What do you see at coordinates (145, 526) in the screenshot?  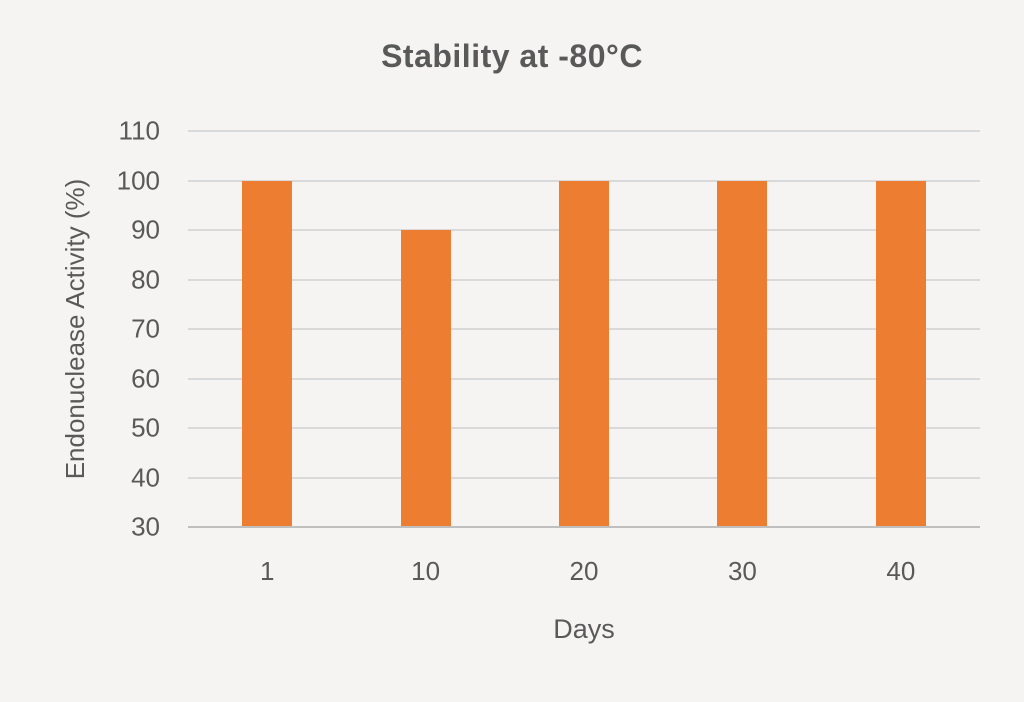 I see `y-tick-label-30: 30` at bounding box center [145, 526].